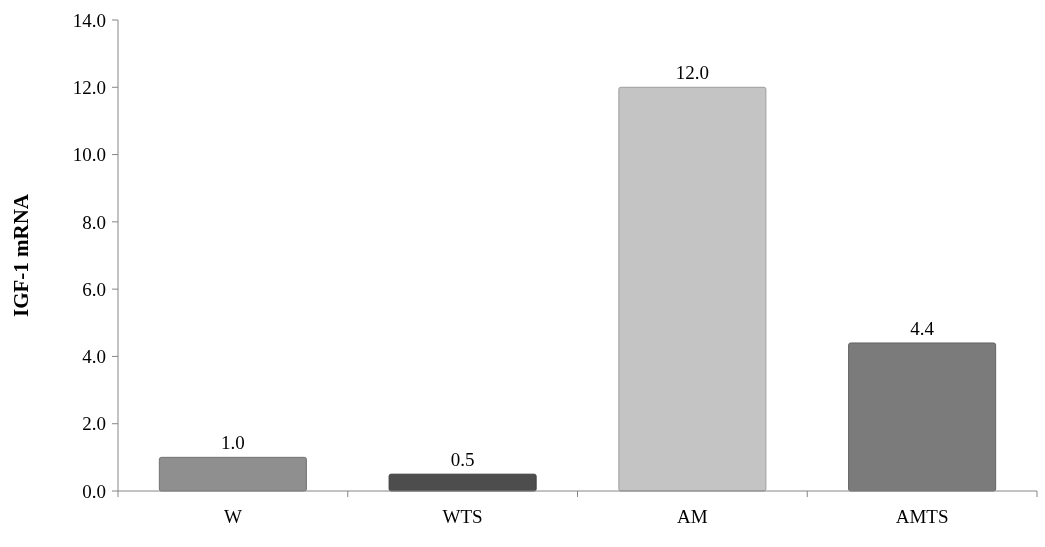 The width and height of the screenshot is (1045, 547). Describe the element at coordinates (692, 73) in the screenshot. I see `data-label: 12.0` at that location.